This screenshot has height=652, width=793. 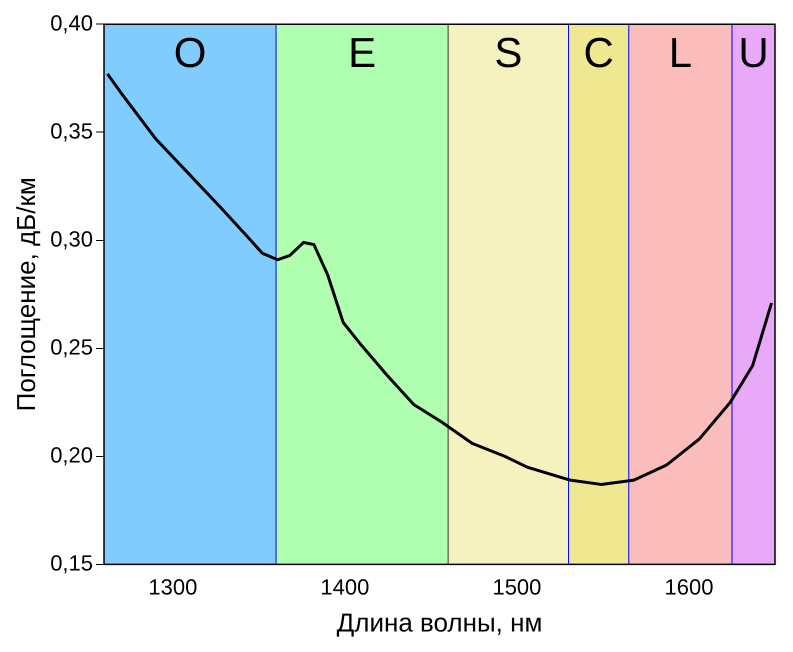 What do you see at coordinates (345, 587) in the screenshot?
I see `x-tick-label: 1400` at bounding box center [345, 587].